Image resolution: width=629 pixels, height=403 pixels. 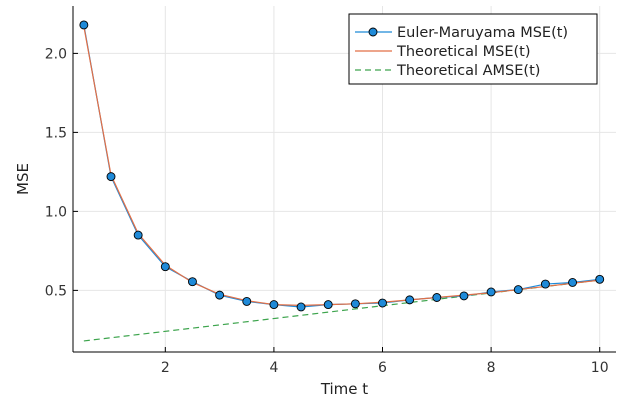 What do you see at coordinates (600, 368) in the screenshot?
I see `x-tick-label: 10` at bounding box center [600, 368].